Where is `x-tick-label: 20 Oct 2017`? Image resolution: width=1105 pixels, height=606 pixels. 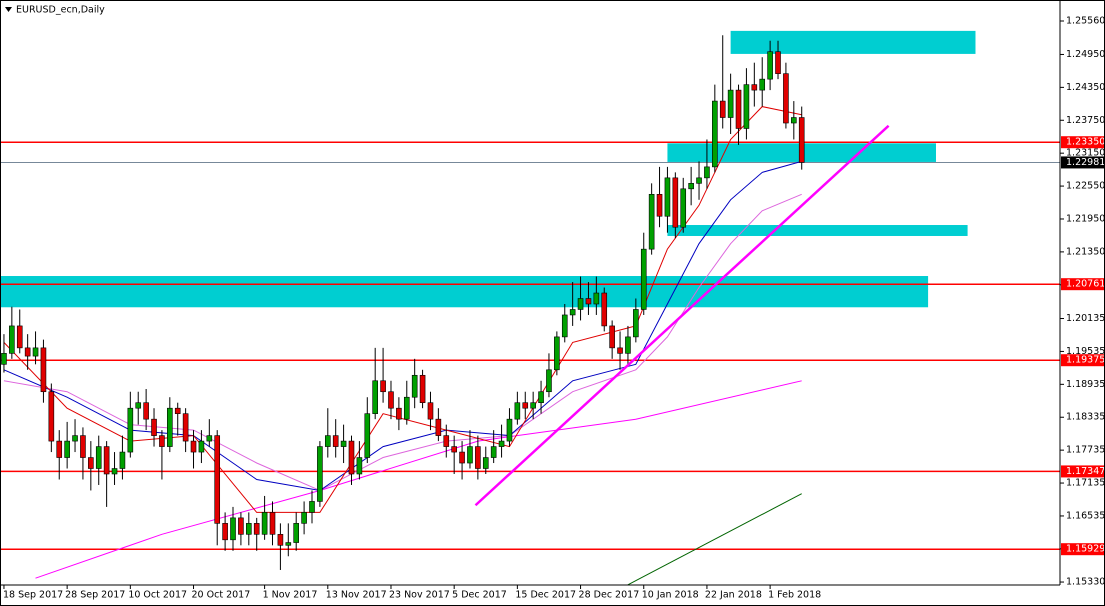 x-tick-label: 20 Oct 2017 is located at coordinates (221, 595).